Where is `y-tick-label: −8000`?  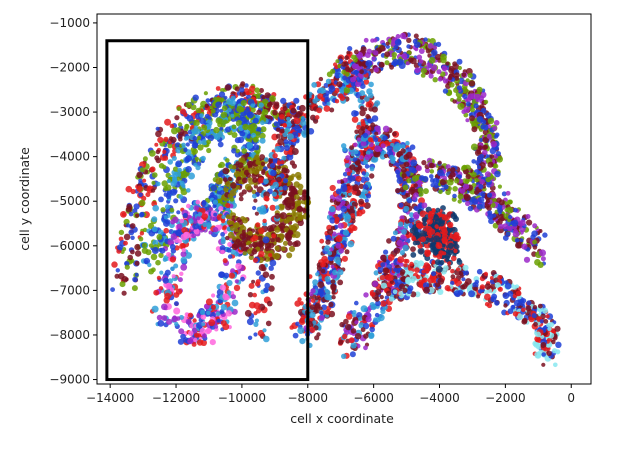
y-tick-label: −8000 is located at coordinates (69, 335).